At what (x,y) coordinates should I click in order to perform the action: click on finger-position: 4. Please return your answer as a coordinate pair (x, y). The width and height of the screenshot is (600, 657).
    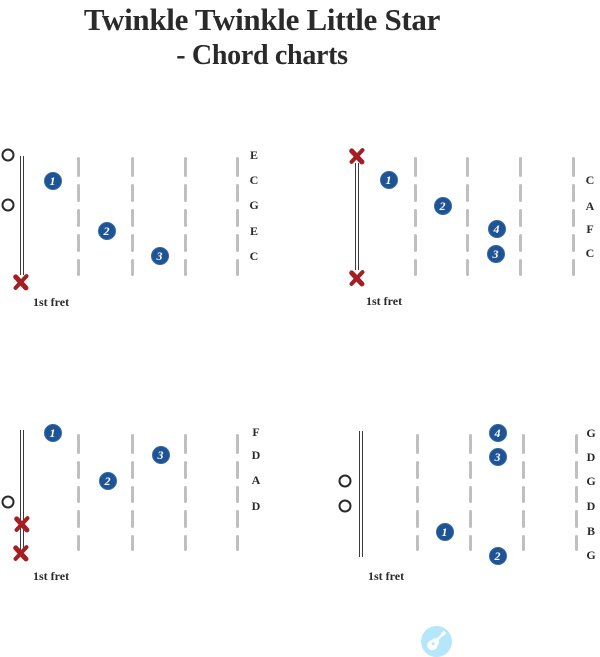
    Looking at the image, I should click on (497, 229).